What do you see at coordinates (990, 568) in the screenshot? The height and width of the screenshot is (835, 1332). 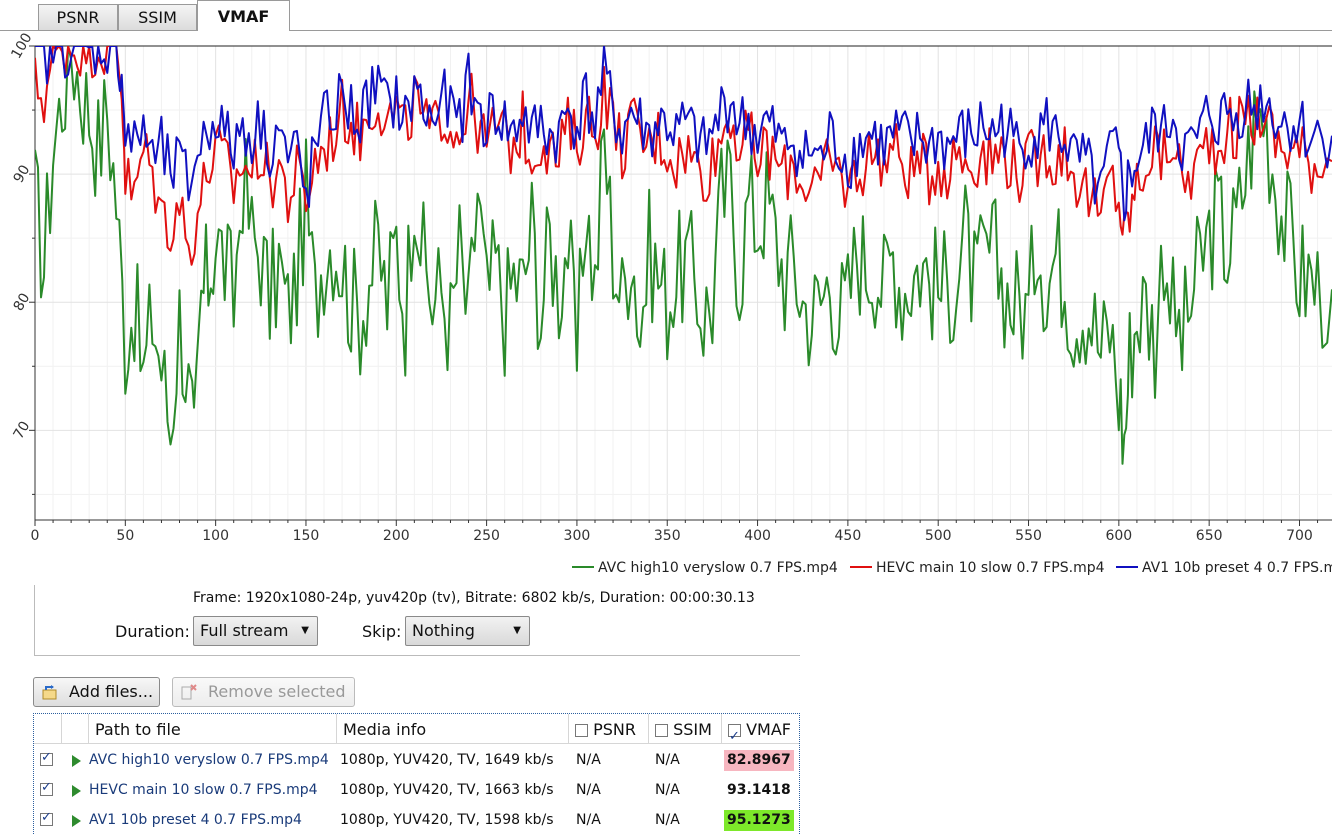 I see `legend-label-hevc: HEVC main 10 slow 0.7 FPS.mp4` at bounding box center [990, 568].